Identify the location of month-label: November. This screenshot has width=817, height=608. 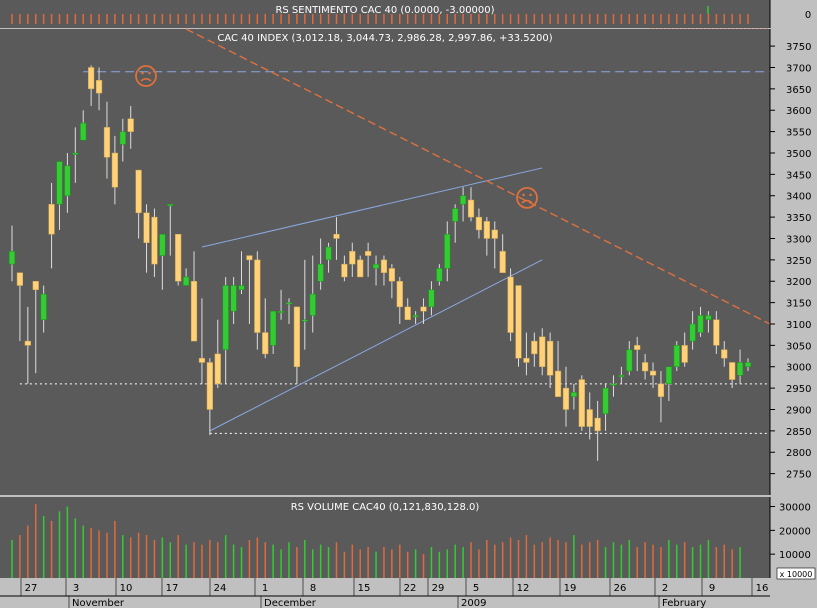
(98, 603).